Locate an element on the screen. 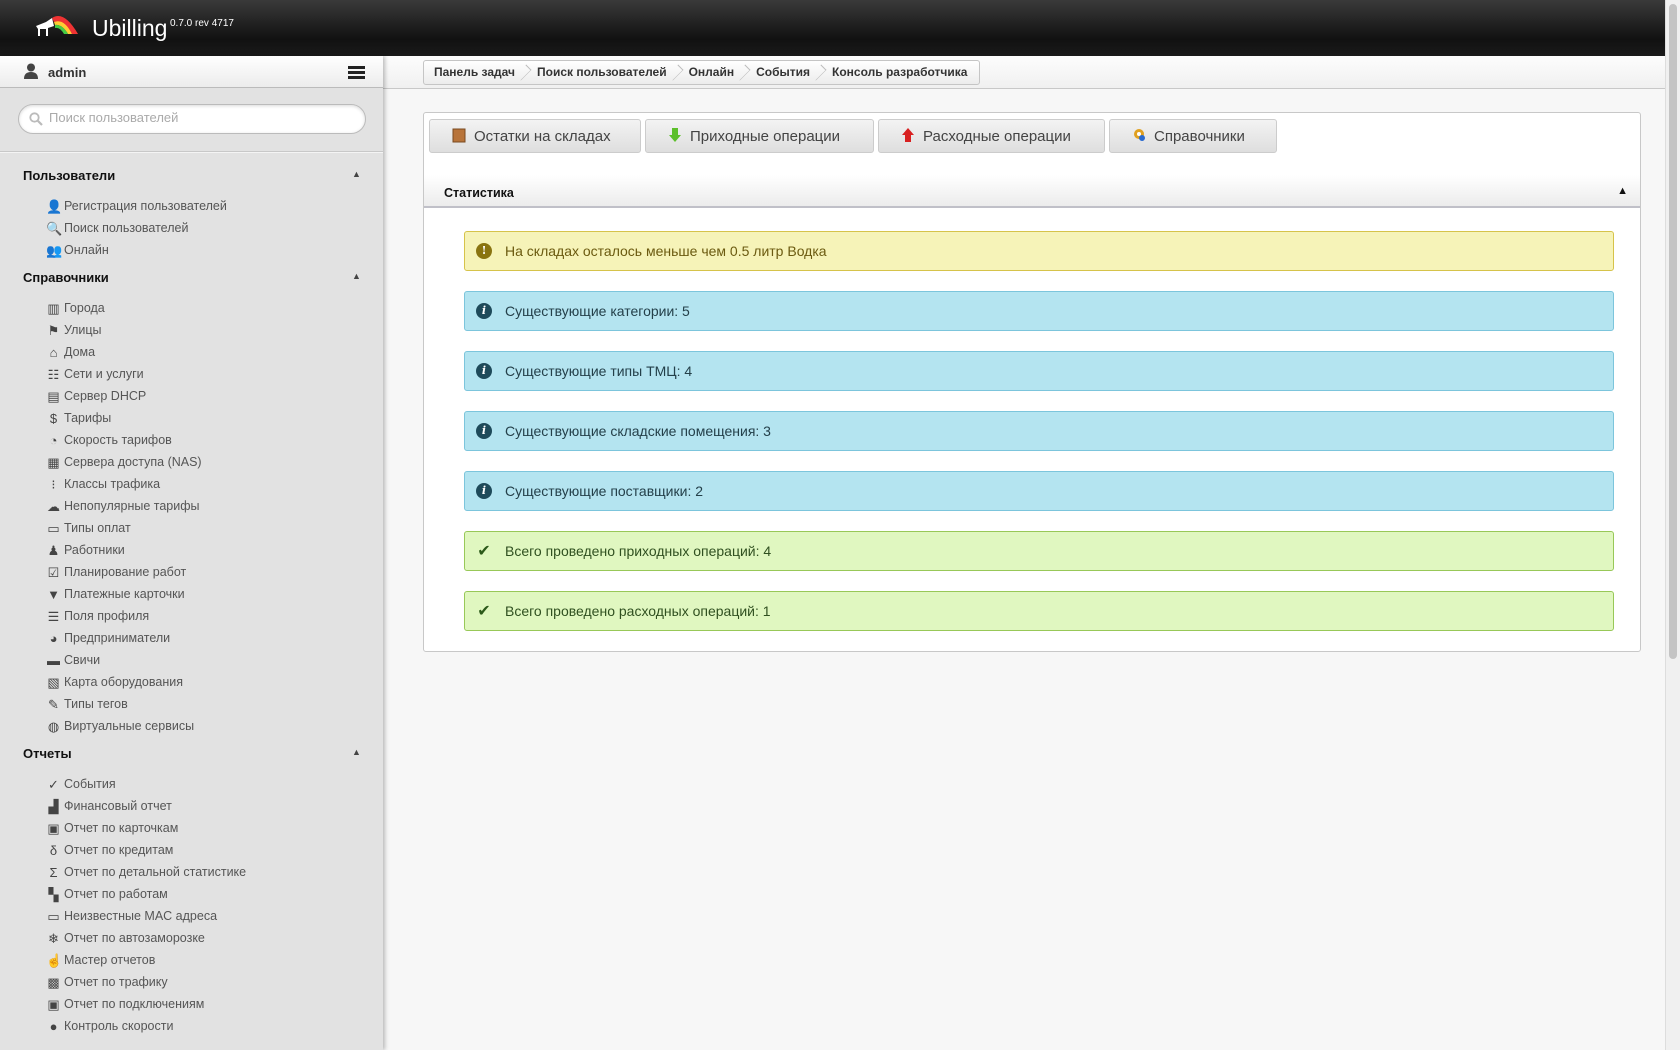  sidebar-item: ♟ Работники is located at coordinates (85, 550).